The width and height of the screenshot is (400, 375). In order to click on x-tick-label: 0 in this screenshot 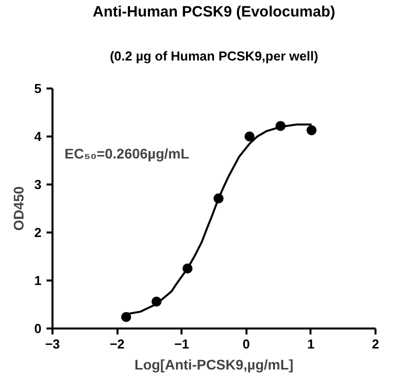, I will do `click(246, 344)`.